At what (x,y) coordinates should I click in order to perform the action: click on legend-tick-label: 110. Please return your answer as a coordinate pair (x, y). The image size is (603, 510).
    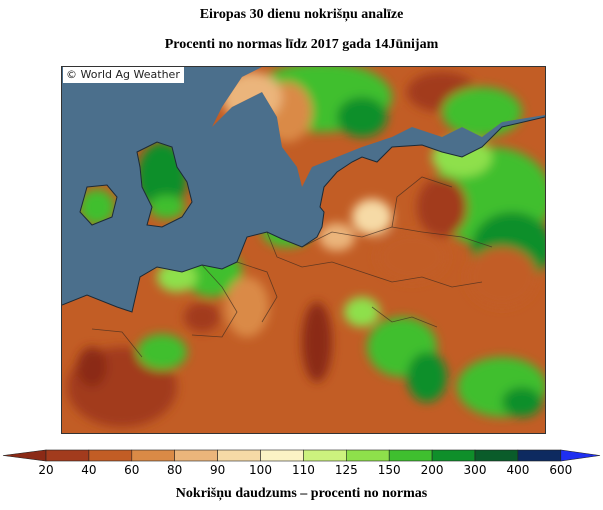
    Looking at the image, I should click on (303, 470).